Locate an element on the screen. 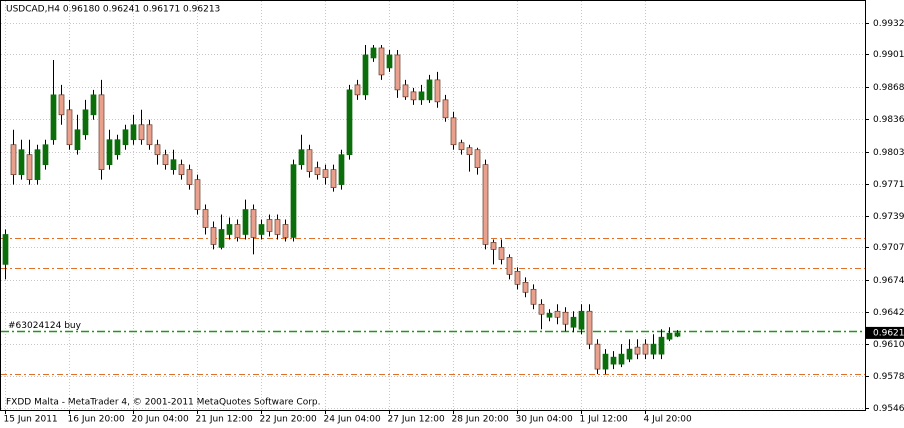 The image size is (904, 428). y-tick-label: 0.95460 is located at coordinates (888, 409).